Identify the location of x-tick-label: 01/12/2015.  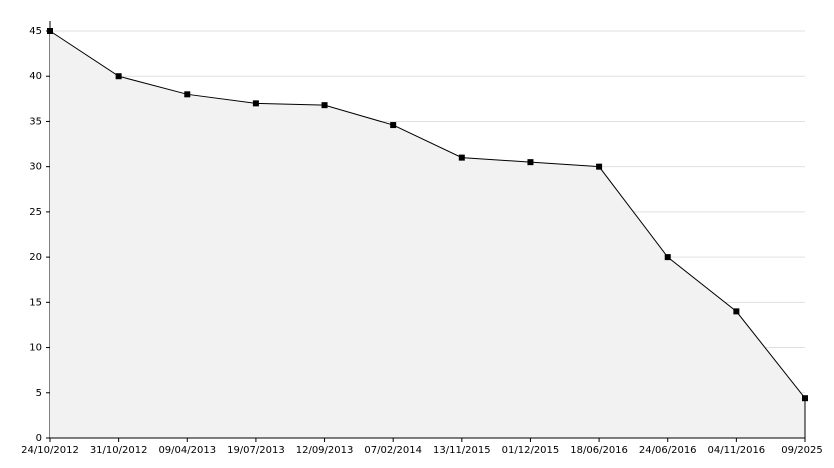
(531, 450).